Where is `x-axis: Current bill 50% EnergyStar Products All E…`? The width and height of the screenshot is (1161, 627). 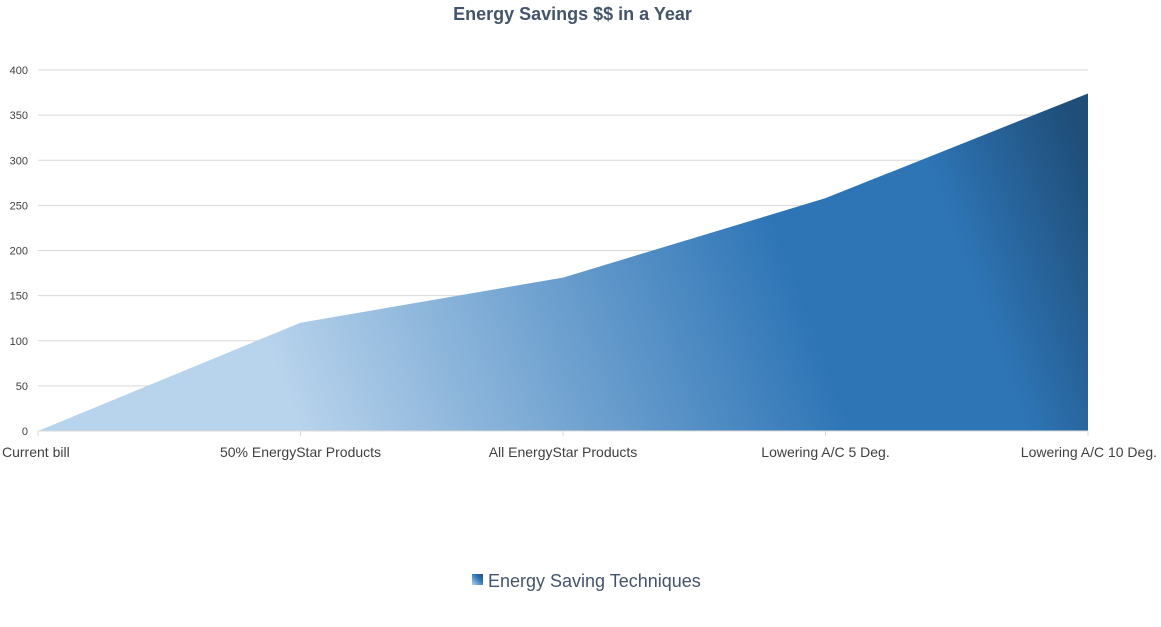
x-axis: Current bill 50% EnergyStar Products All E… is located at coordinates (579, 445).